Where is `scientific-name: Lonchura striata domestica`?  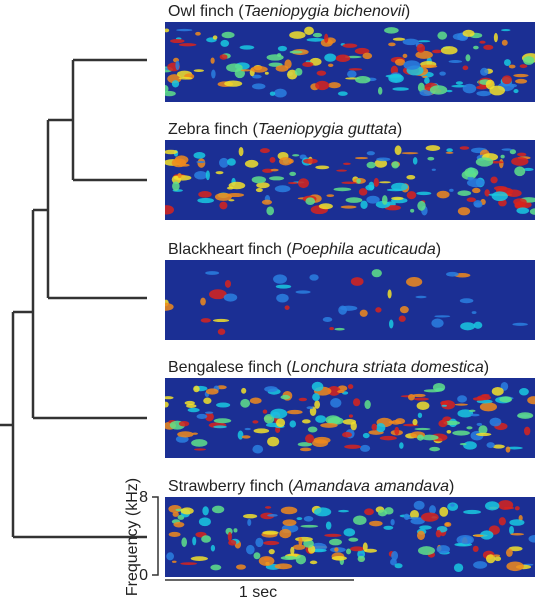
scientific-name: Lonchura striata domestica is located at coordinates (388, 367).